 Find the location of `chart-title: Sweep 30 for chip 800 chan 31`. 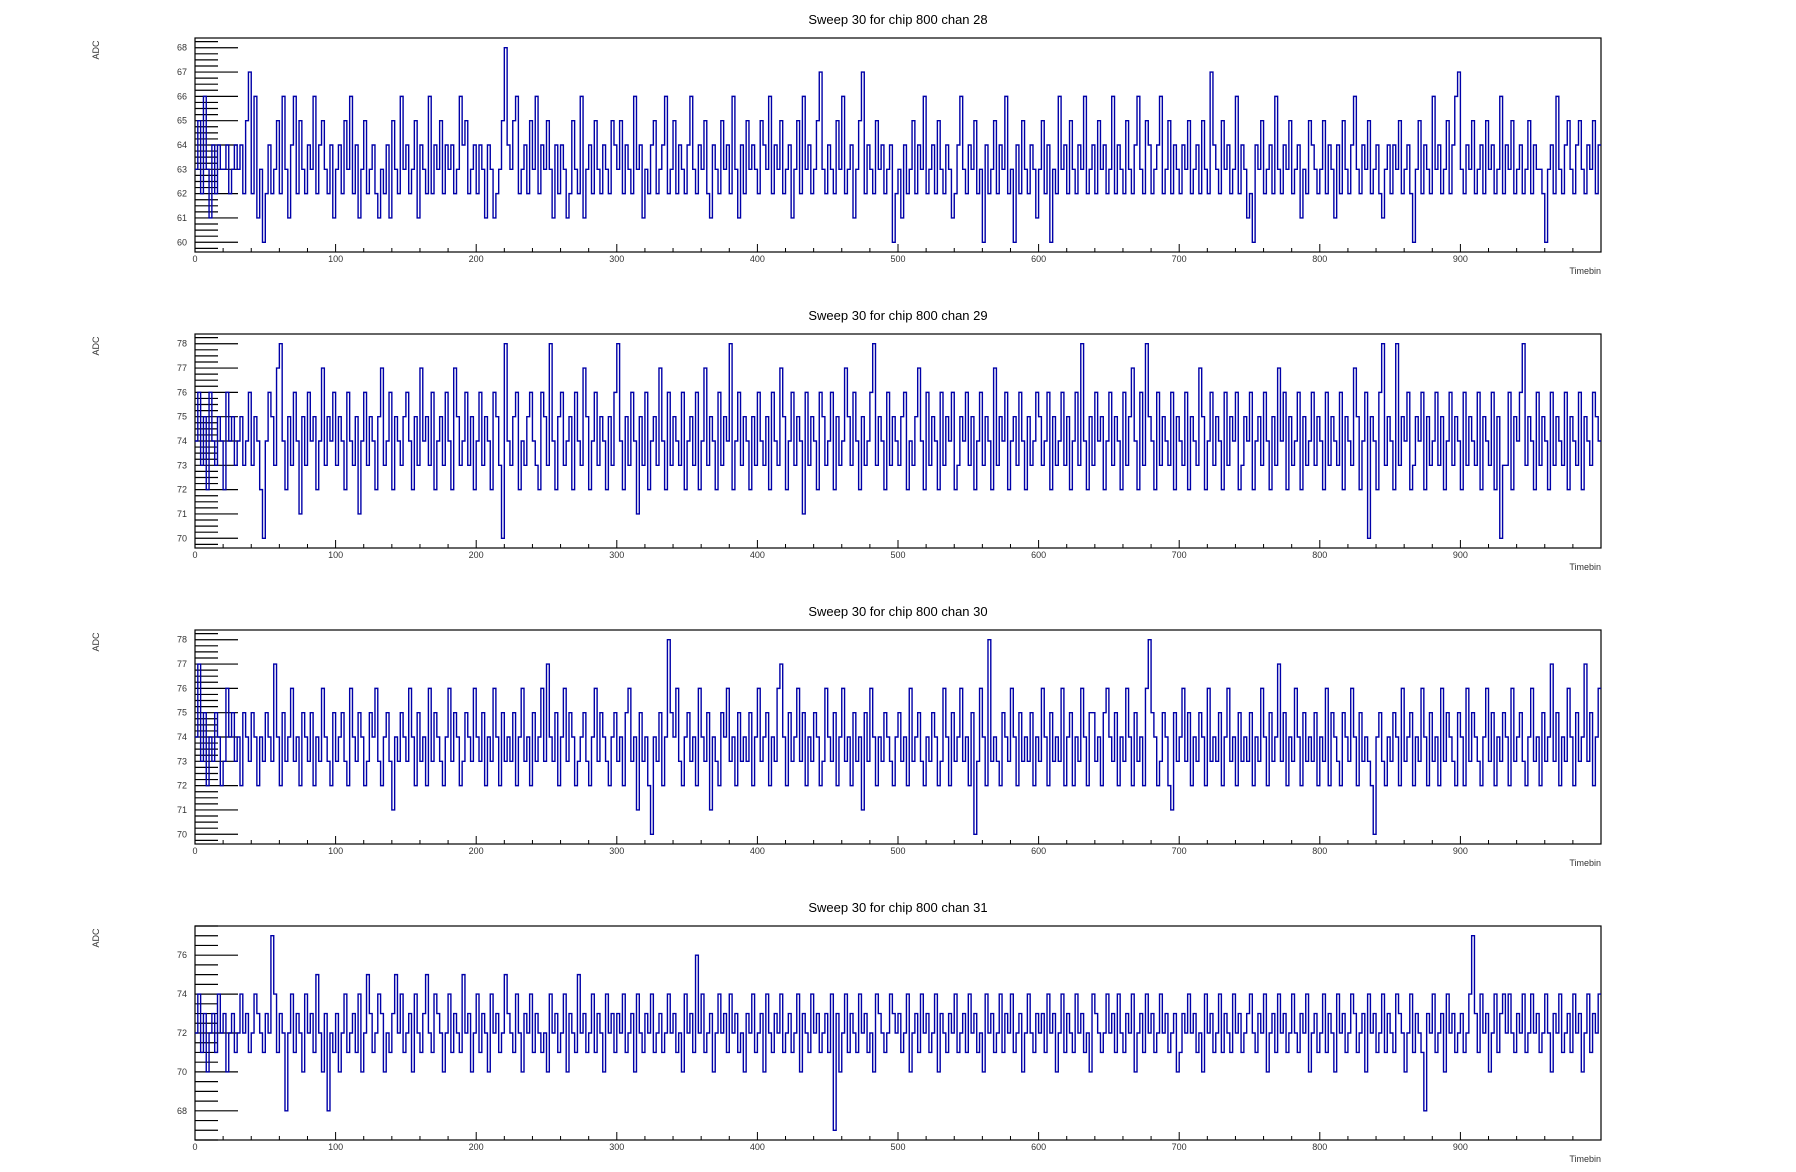

chart-title: Sweep 30 for chip 800 chan 31 is located at coordinates (897, 907).